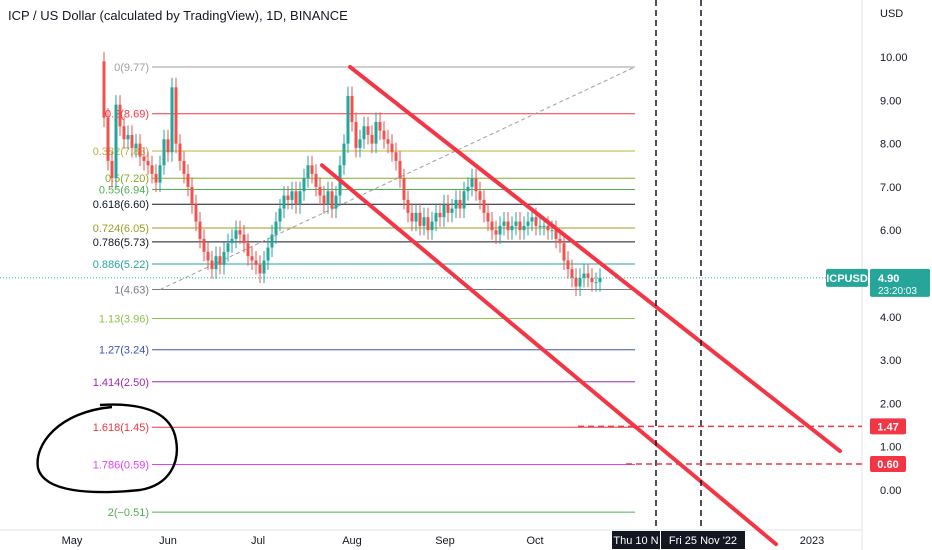 The width and height of the screenshot is (932, 550). I want to click on fib-level-label: 1.618(1.45), so click(121, 428).